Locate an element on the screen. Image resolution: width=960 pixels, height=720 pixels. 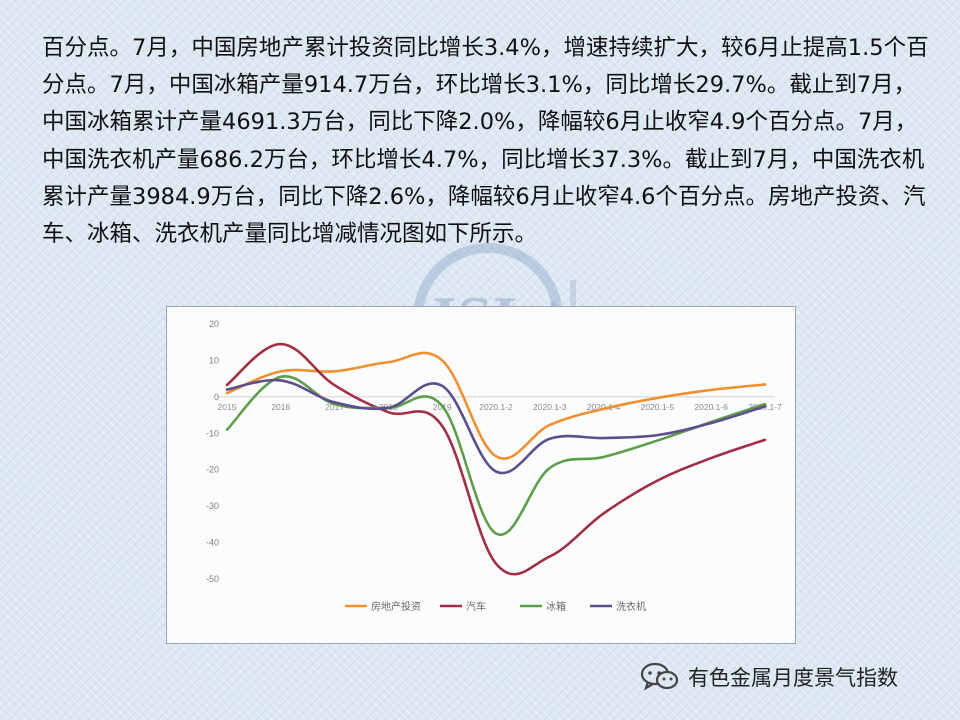
legend-label: 汽车 is located at coordinates (476, 606).